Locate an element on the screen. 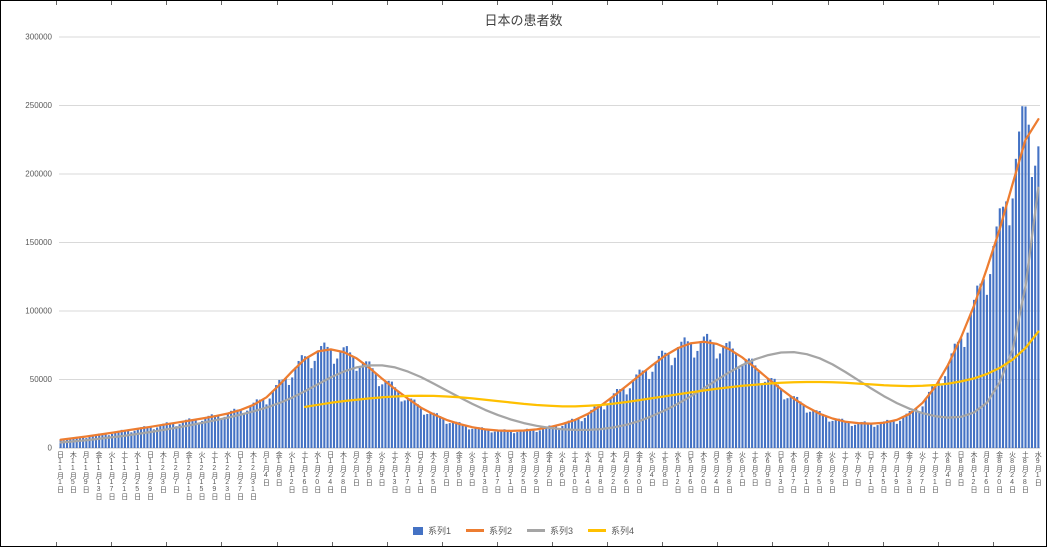 This screenshot has height=547, width=1047. legend-item-series2: 系列2 is located at coordinates (488, 530).